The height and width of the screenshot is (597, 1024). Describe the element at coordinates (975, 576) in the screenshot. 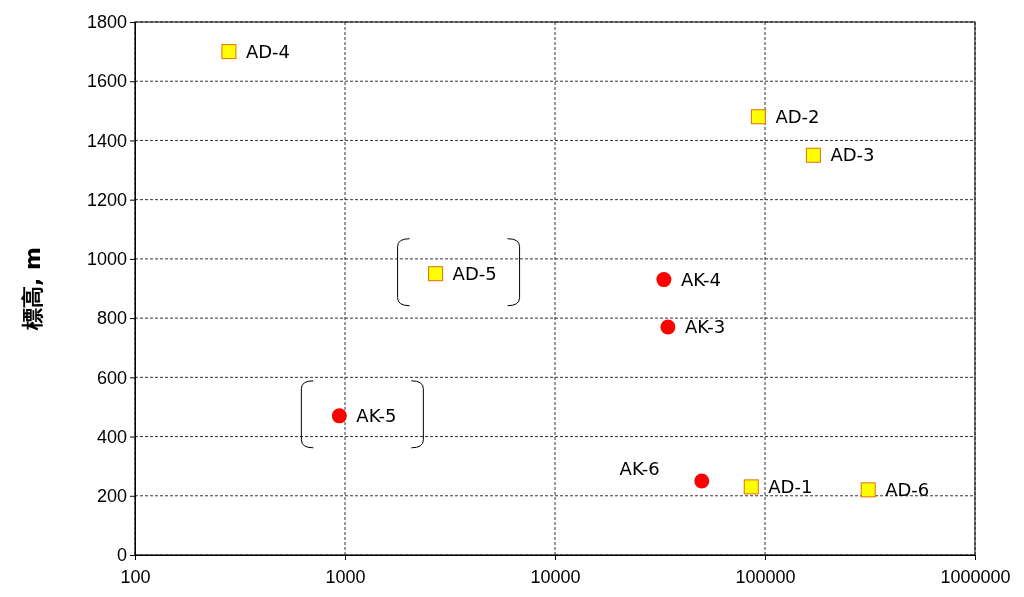

I see `x-tick-label: 1000000` at that location.